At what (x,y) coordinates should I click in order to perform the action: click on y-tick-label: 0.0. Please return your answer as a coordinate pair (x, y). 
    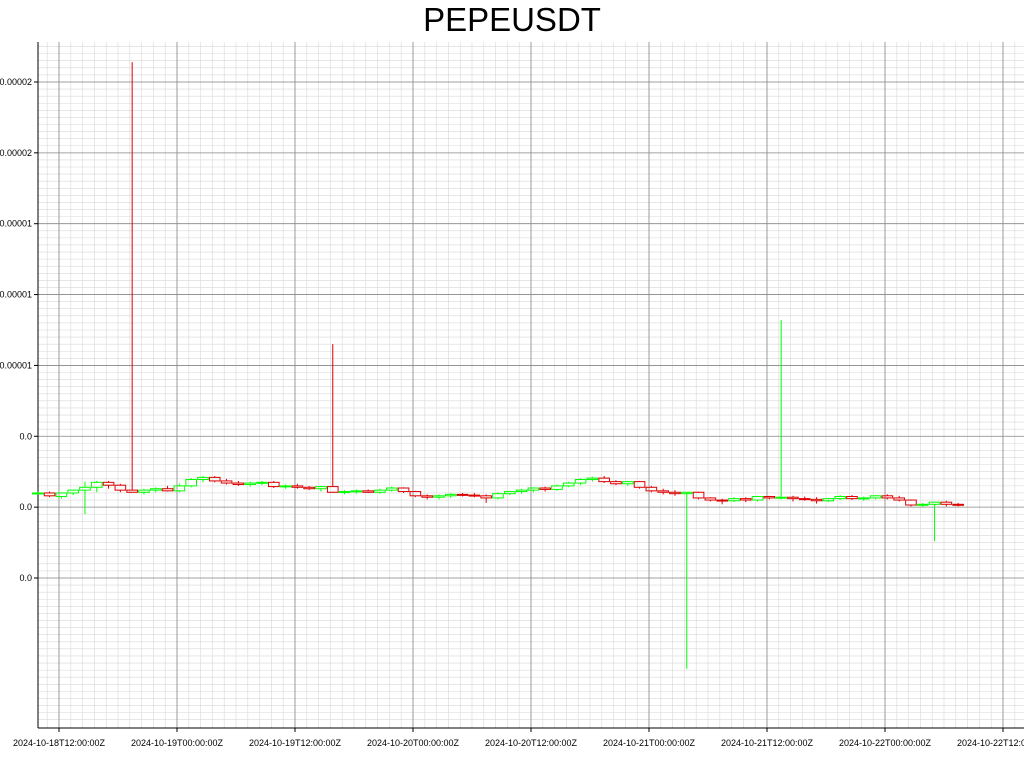
    Looking at the image, I should click on (25, 507).